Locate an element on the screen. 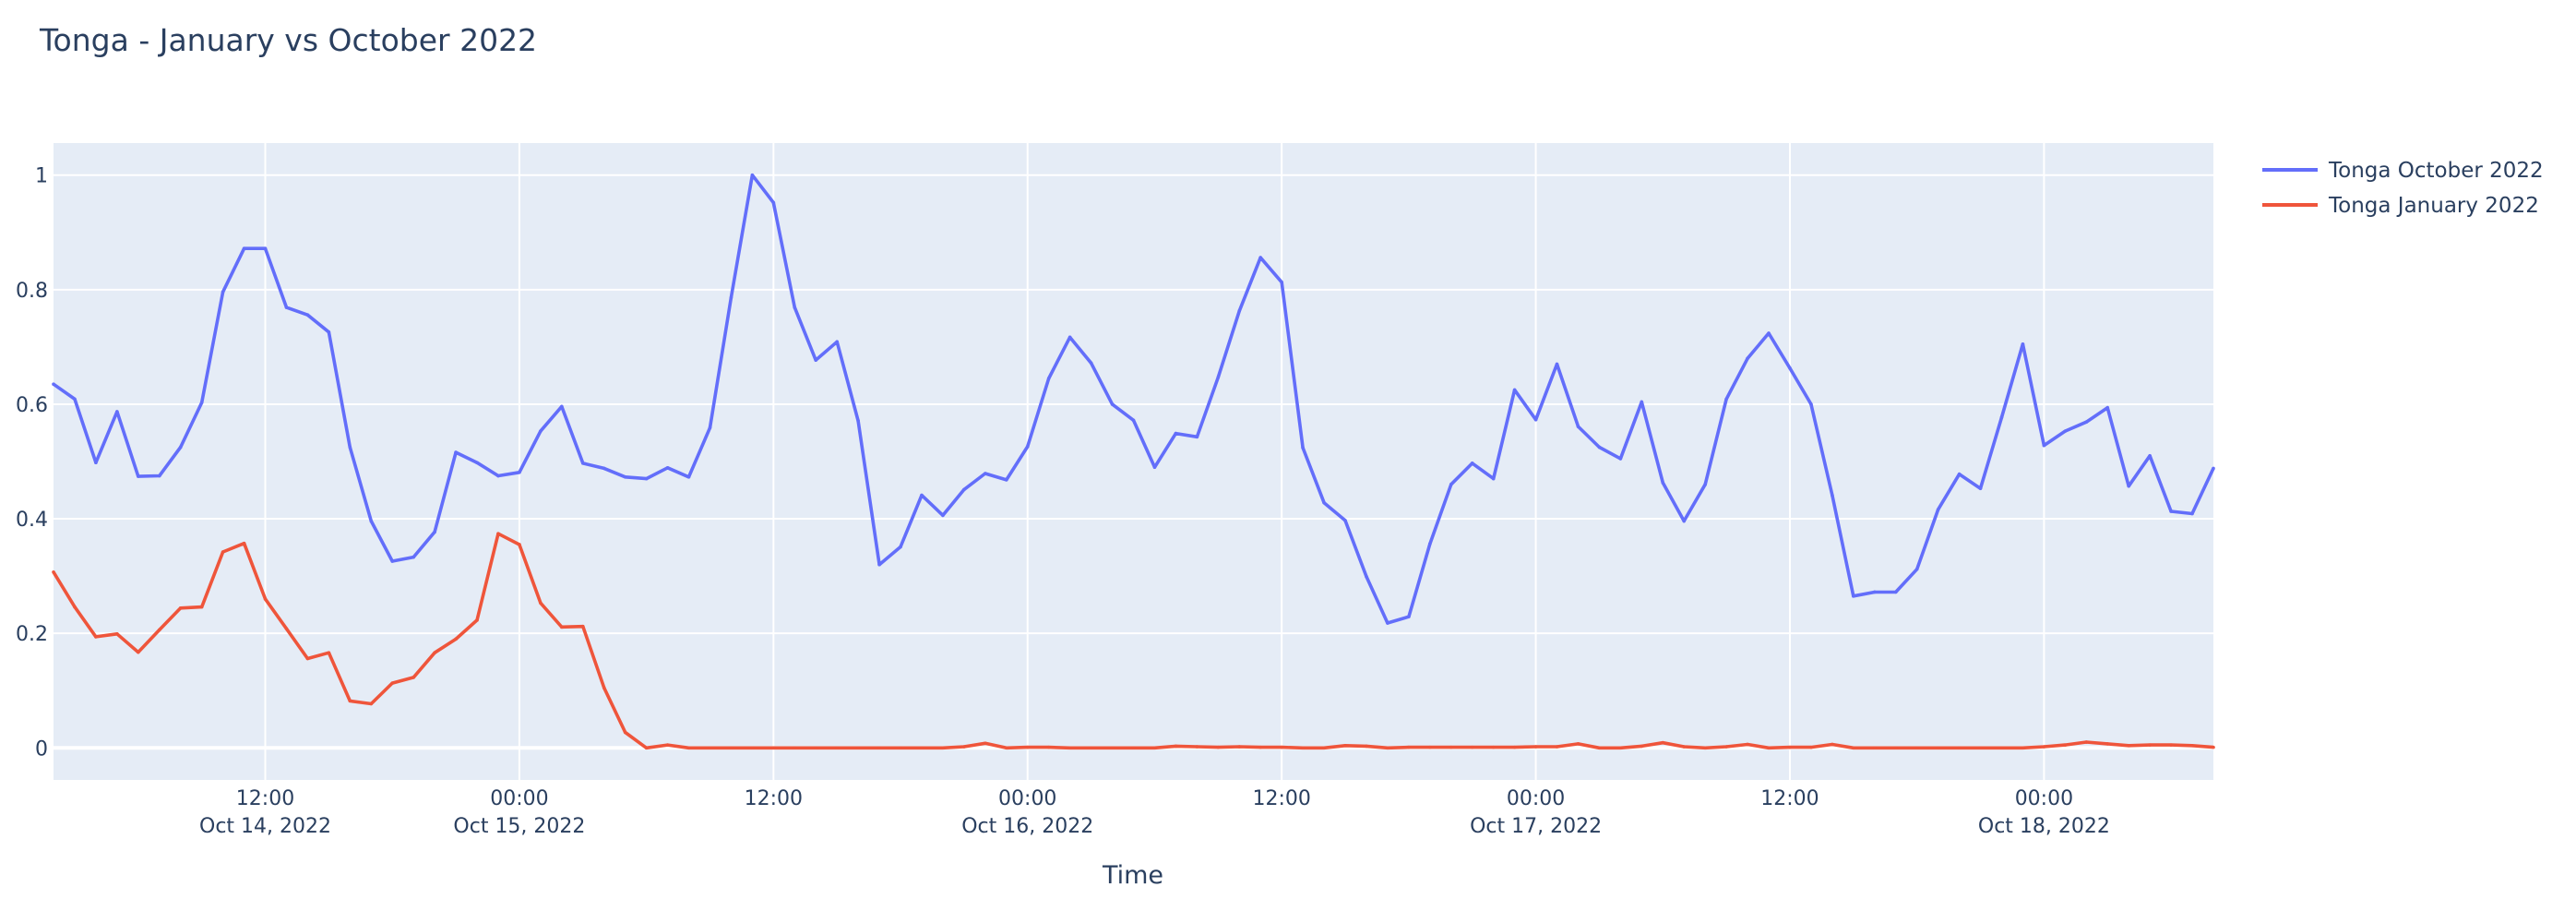 Image resolution: width=2576 pixels, height=899 pixels. legend-label-october: Tonga October 2022 is located at coordinates (2436, 171).